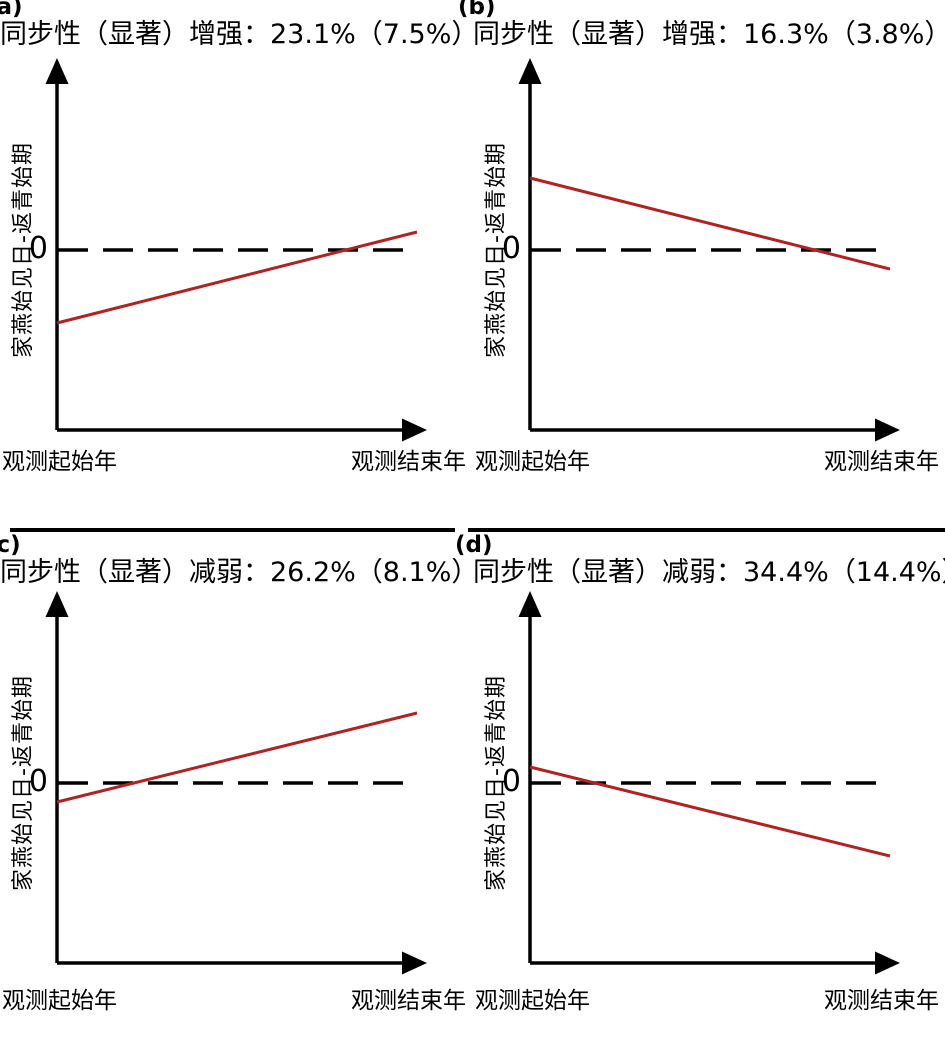 Image resolution: width=945 pixels, height=1064 pixels. I want to click on row-separator-right, so click(706, 530).